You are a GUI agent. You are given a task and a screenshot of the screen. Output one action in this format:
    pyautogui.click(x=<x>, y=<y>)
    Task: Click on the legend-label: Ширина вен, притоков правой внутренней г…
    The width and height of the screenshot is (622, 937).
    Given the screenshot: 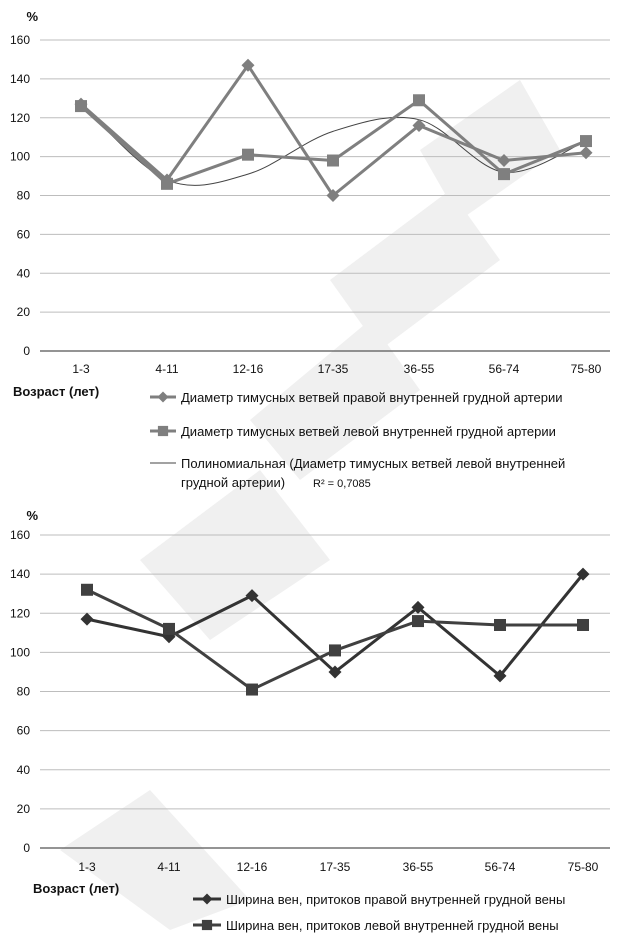 What is the action you would take?
    pyautogui.click(x=395, y=899)
    